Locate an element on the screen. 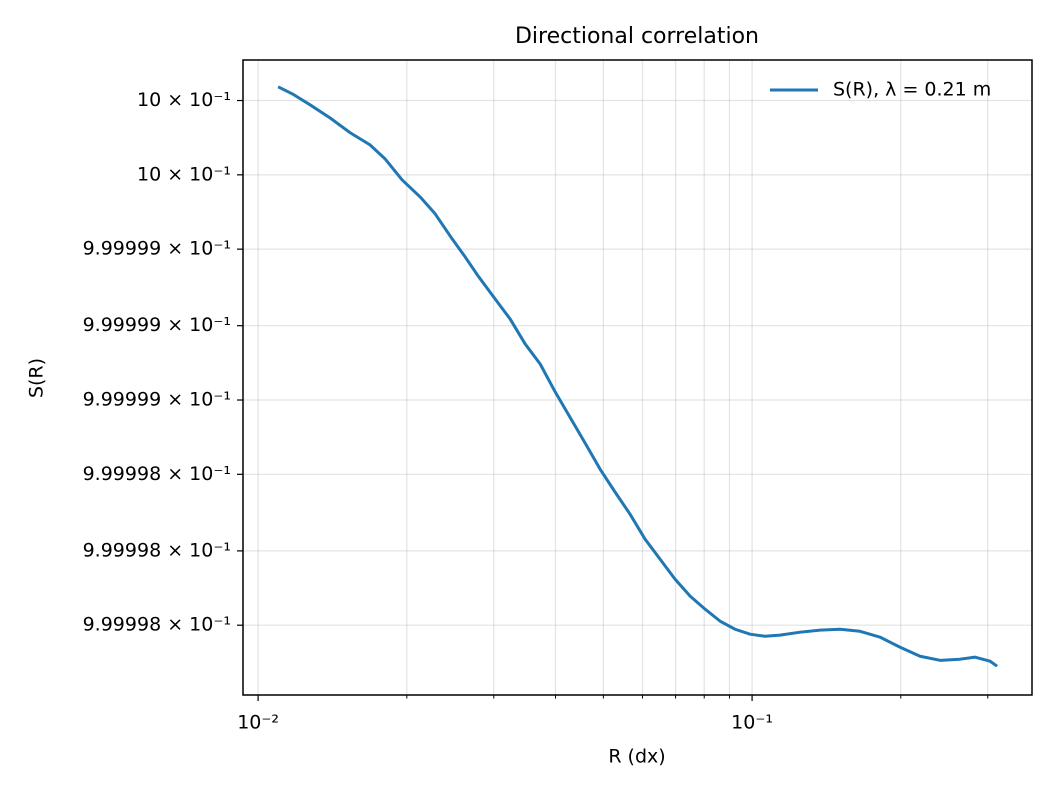 The width and height of the screenshot is (1056, 804). legend-label: S(R), λ = 0.21 m is located at coordinates (912, 90).